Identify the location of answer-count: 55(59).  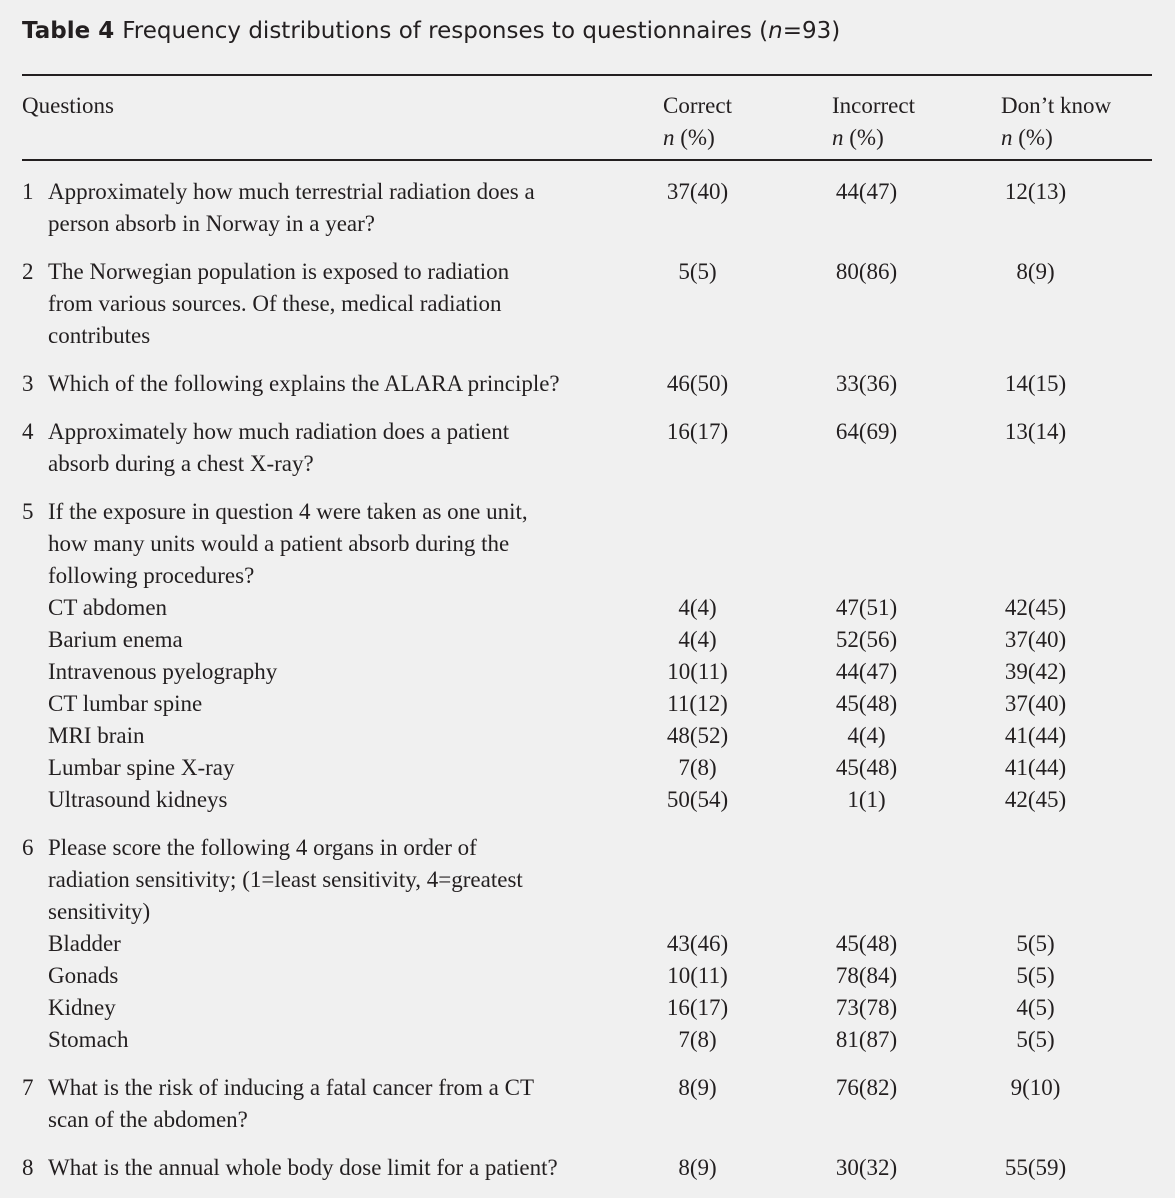
(1035, 1167).